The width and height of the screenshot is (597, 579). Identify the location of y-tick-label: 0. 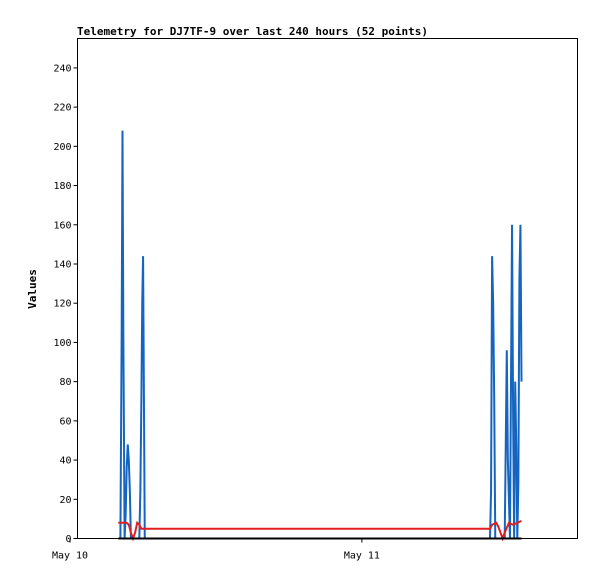
(68, 539).